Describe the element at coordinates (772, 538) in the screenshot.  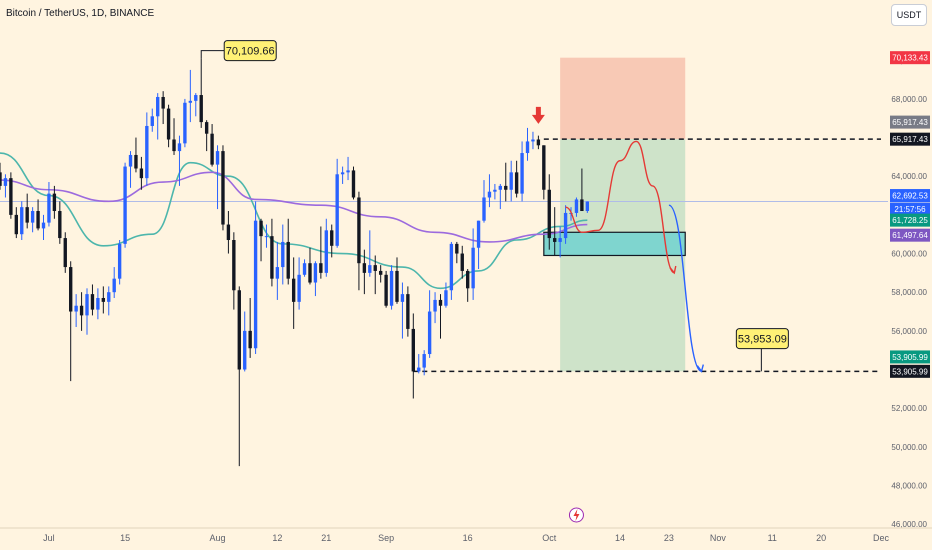
I see `x-tick-label-11: 11` at that location.